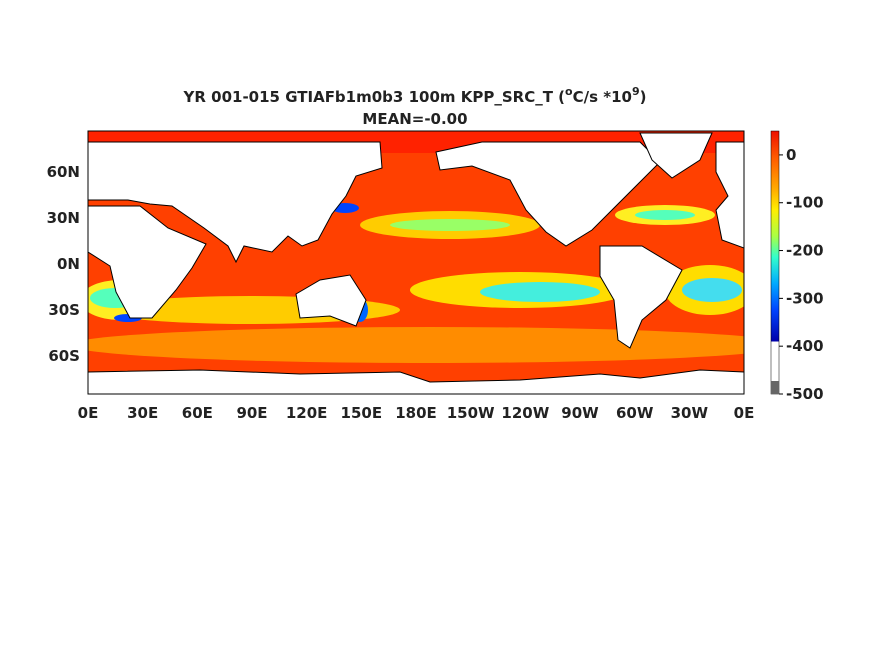  Describe the element at coordinates (362, 413) in the screenshot. I see `lon-label: 150E` at that location.